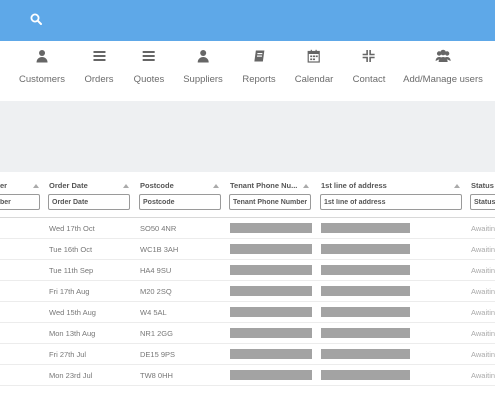 The image size is (495, 400). What do you see at coordinates (153, 312) in the screenshot?
I see `postcode-cell: W4 5AL` at bounding box center [153, 312].